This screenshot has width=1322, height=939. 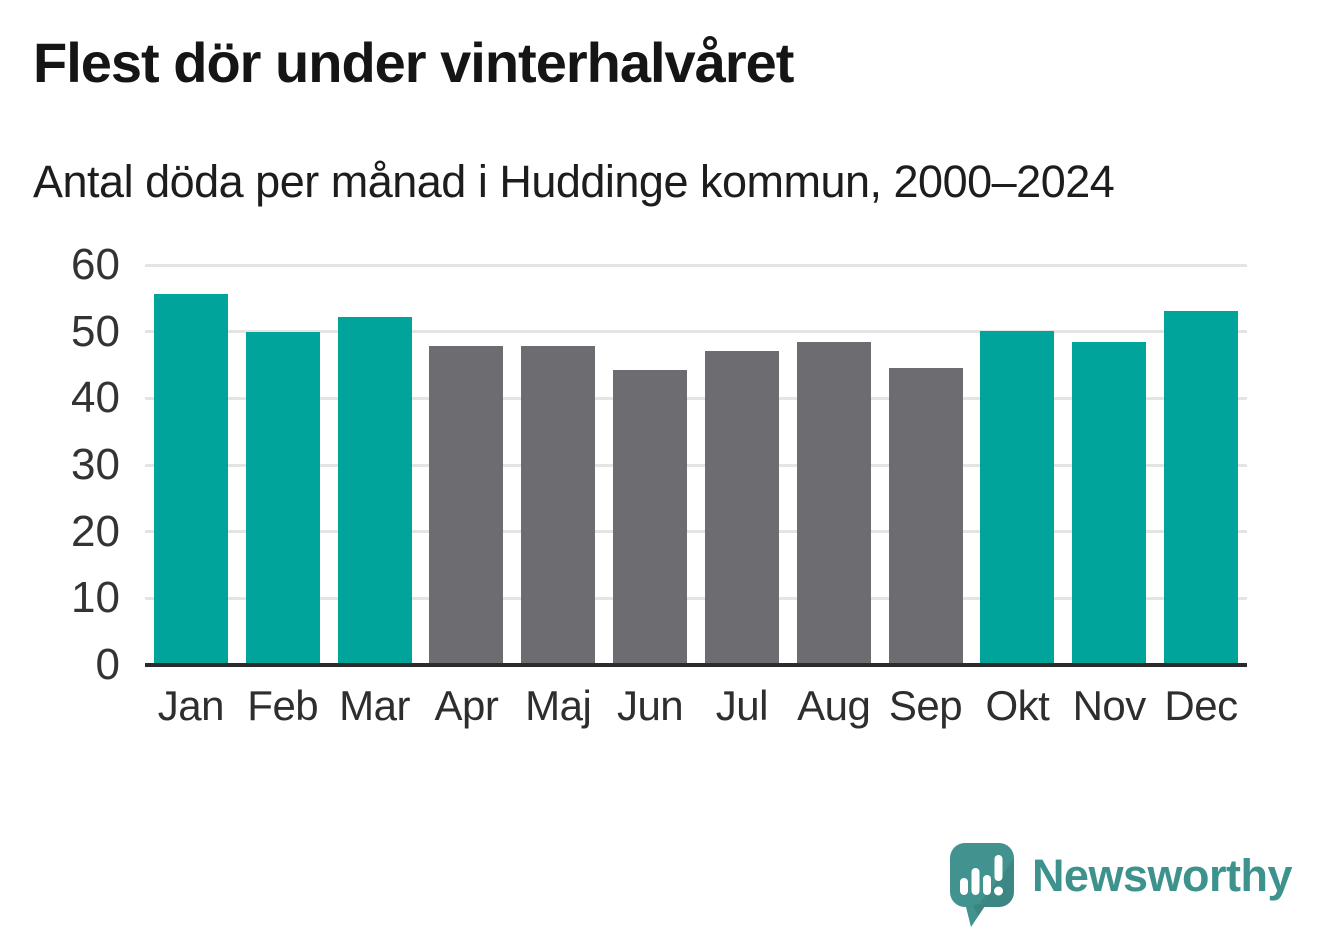 I want to click on x-tick-label-jun: Jun, so click(x=650, y=705).